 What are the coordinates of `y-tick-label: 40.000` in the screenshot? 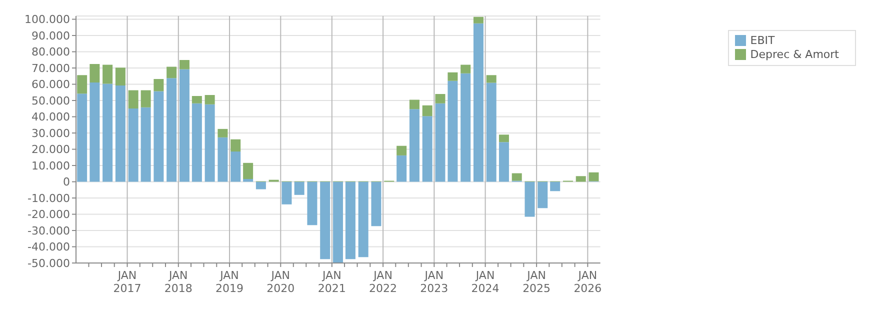 It's located at (51, 117).